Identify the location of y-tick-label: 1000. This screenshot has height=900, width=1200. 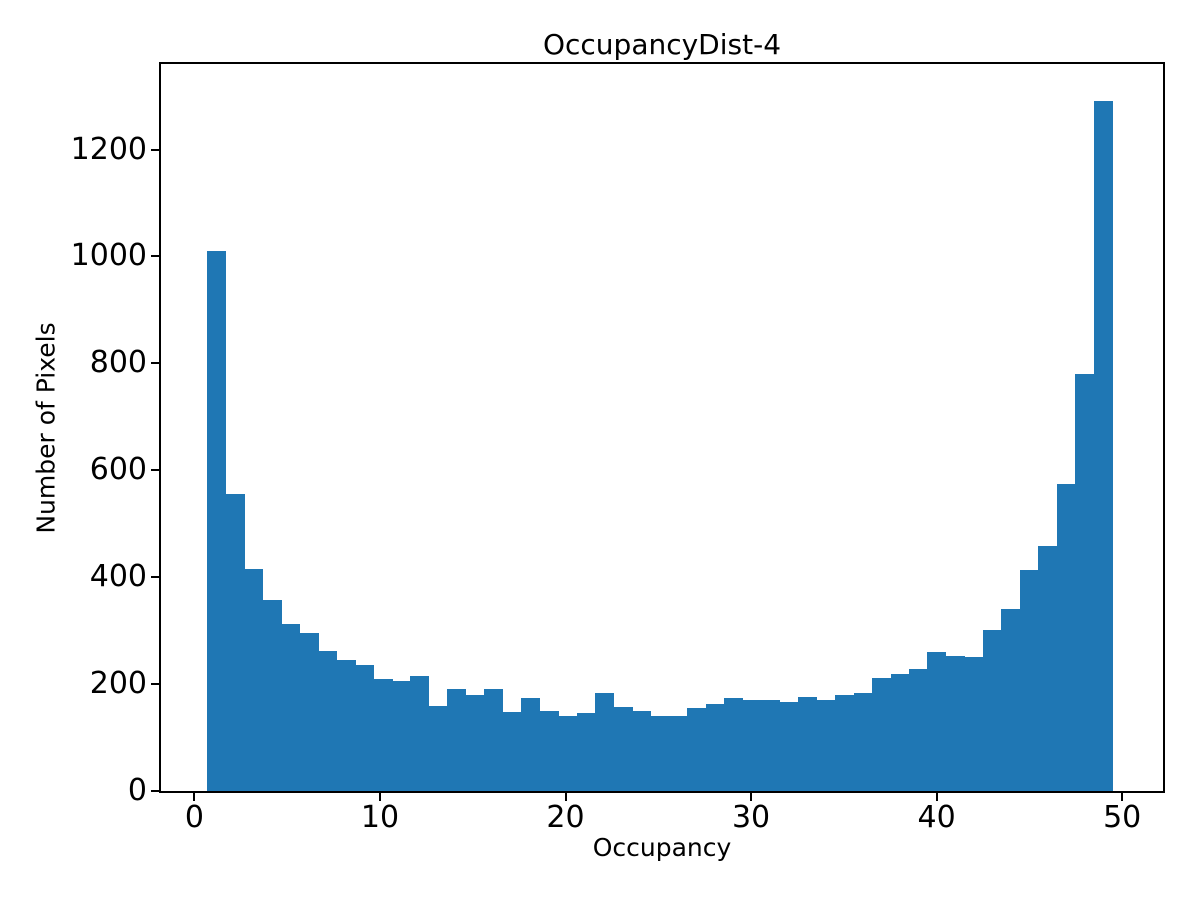
(108, 256).